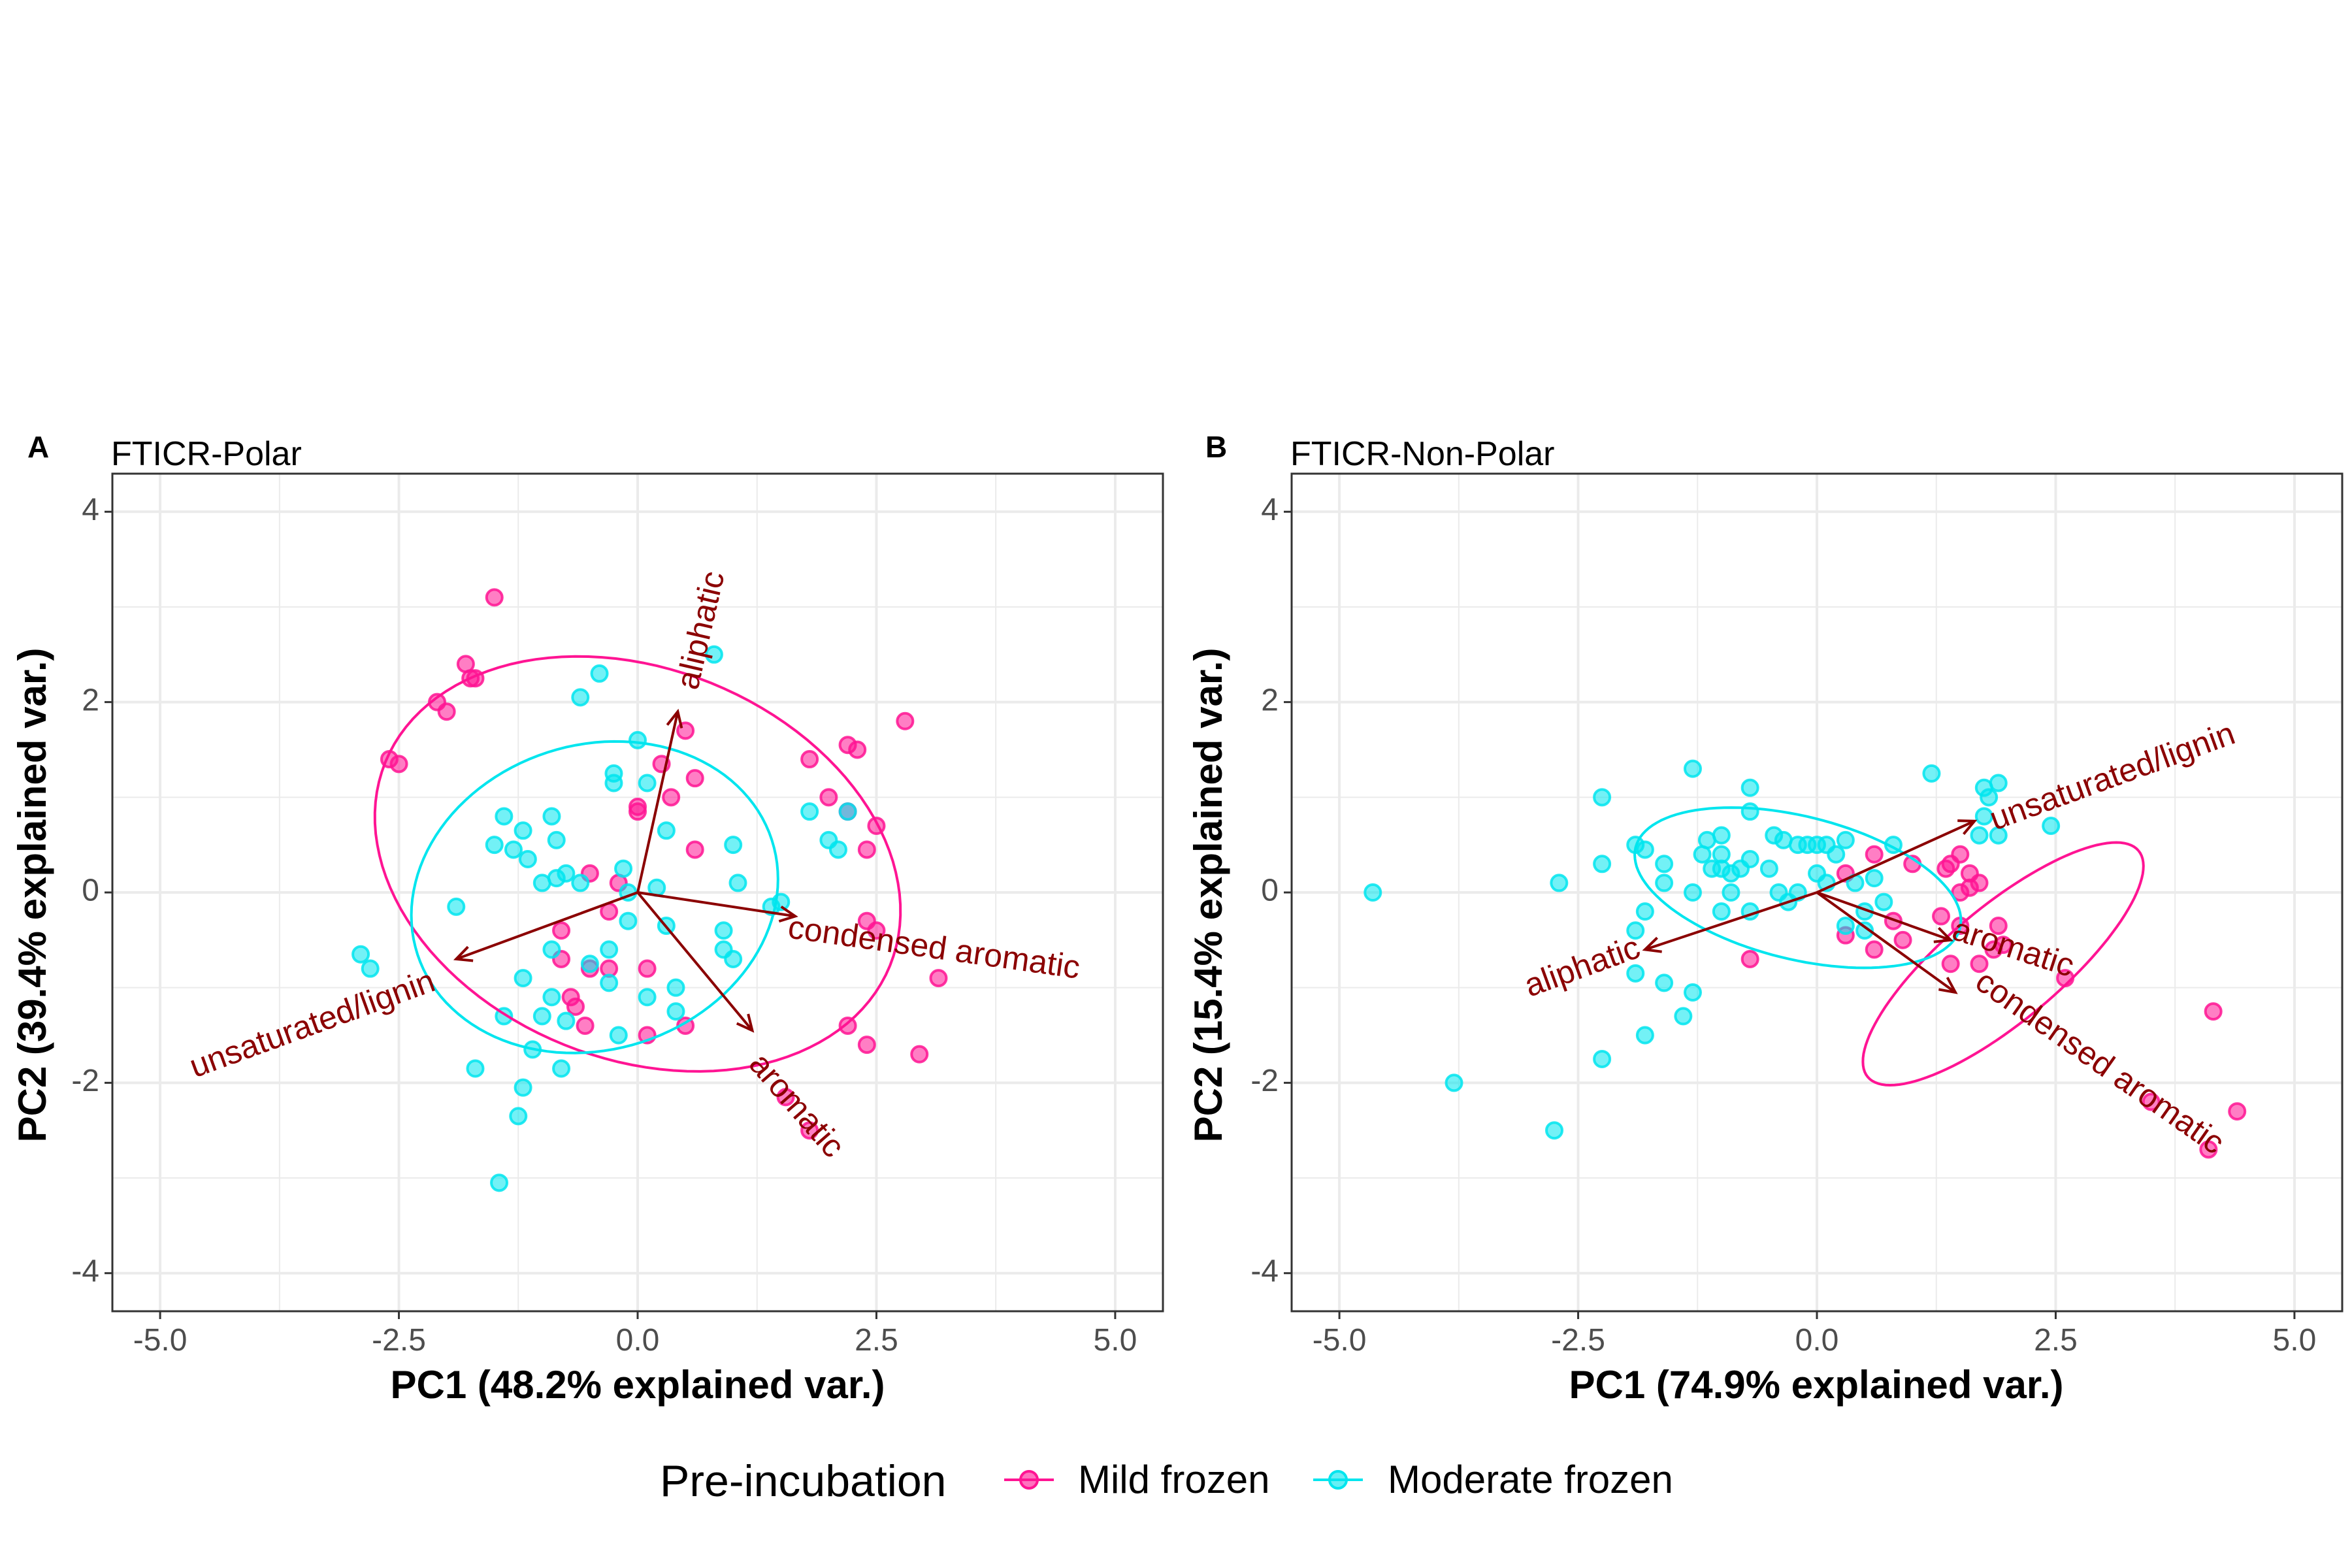 The height and width of the screenshot is (1568, 2352). I want to click on x-tick-label: 2.5, so click(2056, 1340).